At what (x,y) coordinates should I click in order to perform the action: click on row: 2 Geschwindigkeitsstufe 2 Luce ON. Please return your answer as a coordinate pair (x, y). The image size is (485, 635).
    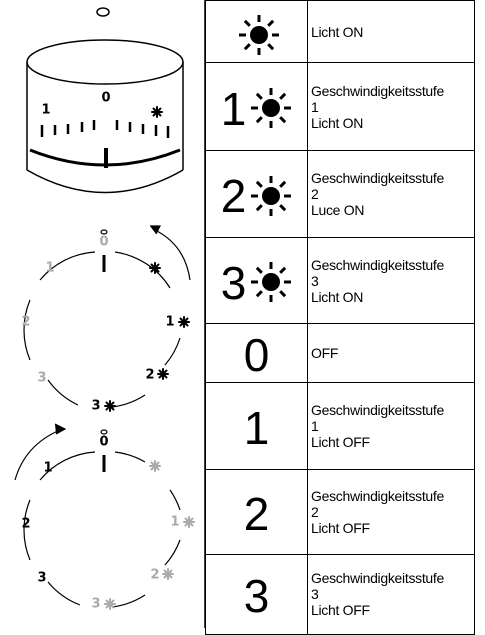
    Looking at the image, I should click on (340, 194).